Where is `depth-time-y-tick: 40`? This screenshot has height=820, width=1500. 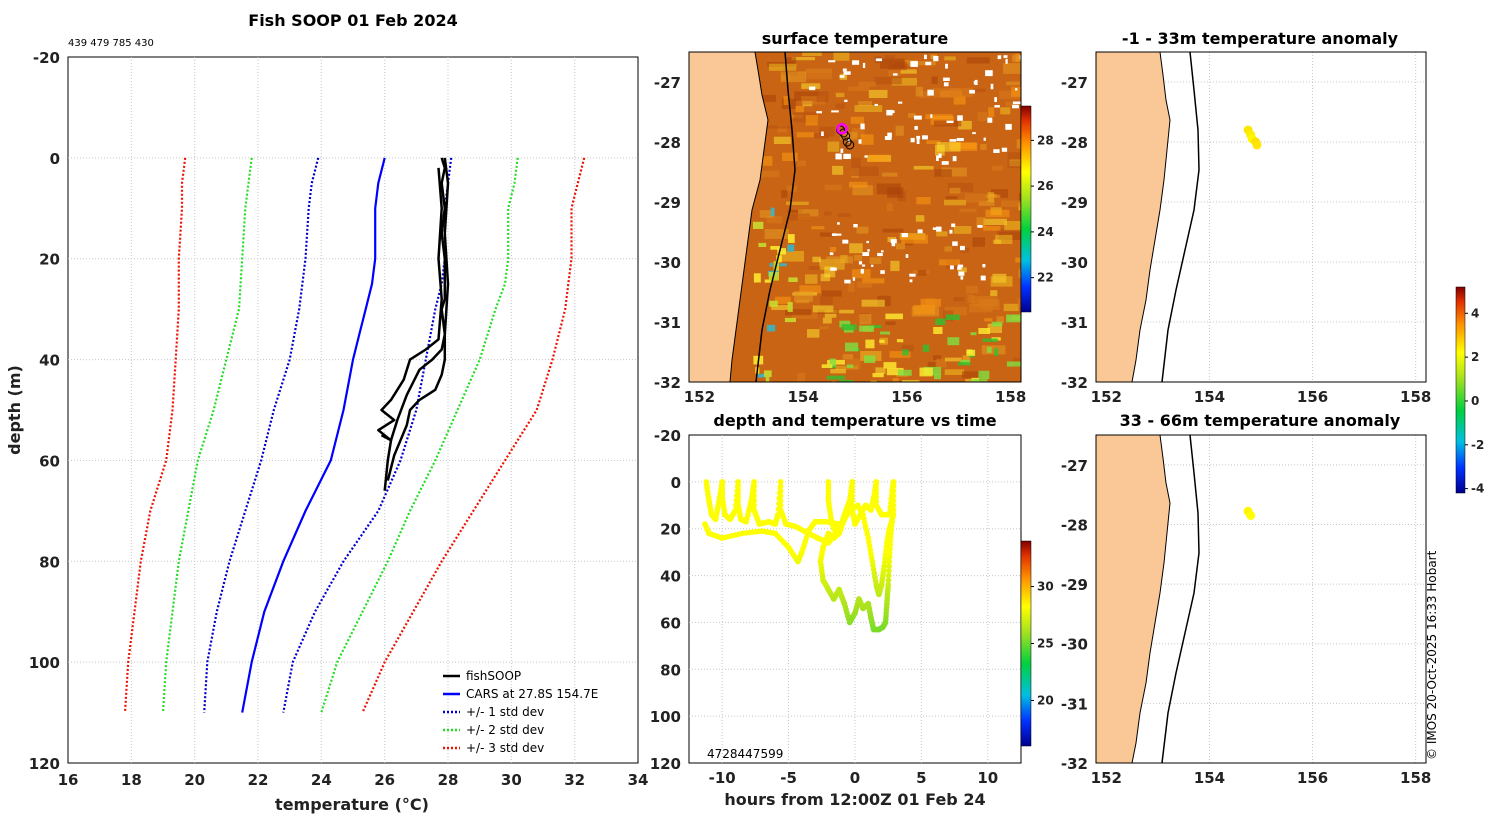 depth-time-y-tick: 40 is located at coordinates (670, 577).